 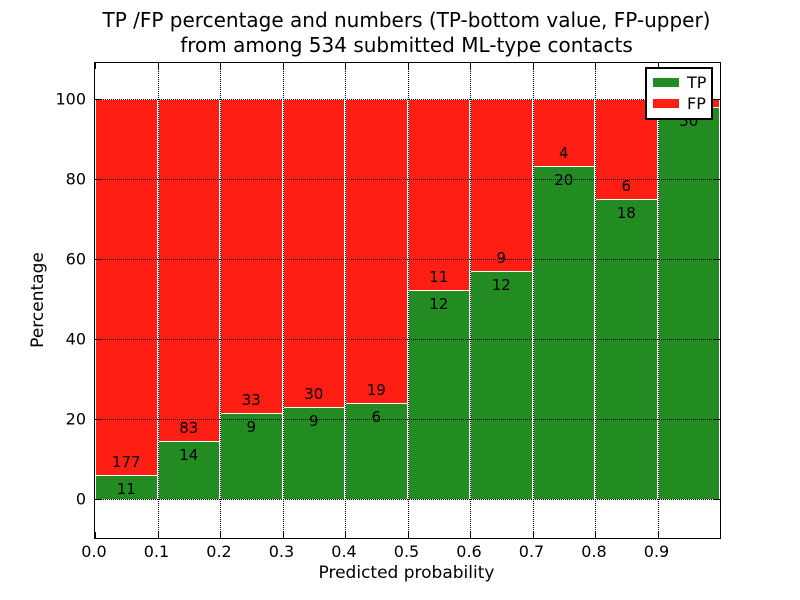 What do you see at coordinates (564, 179) in the screenshot?
I see `bar-count-label-tp: 20` at bounding box center [564, 179].